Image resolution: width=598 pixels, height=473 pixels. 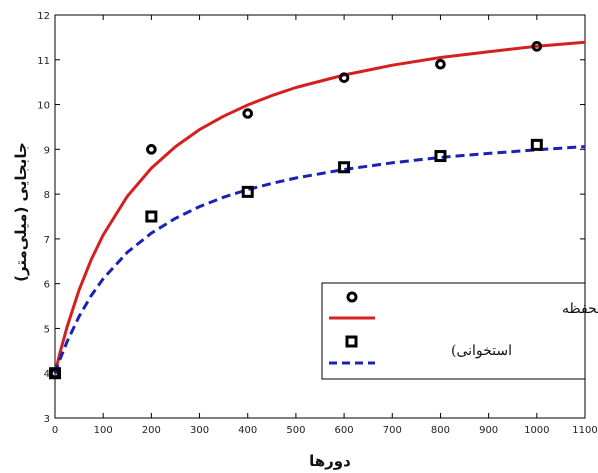 What do you see at coordinates (488, 430) in the screenshot?
I see `x-tick-label: 900` at bounding box center [488, 430].